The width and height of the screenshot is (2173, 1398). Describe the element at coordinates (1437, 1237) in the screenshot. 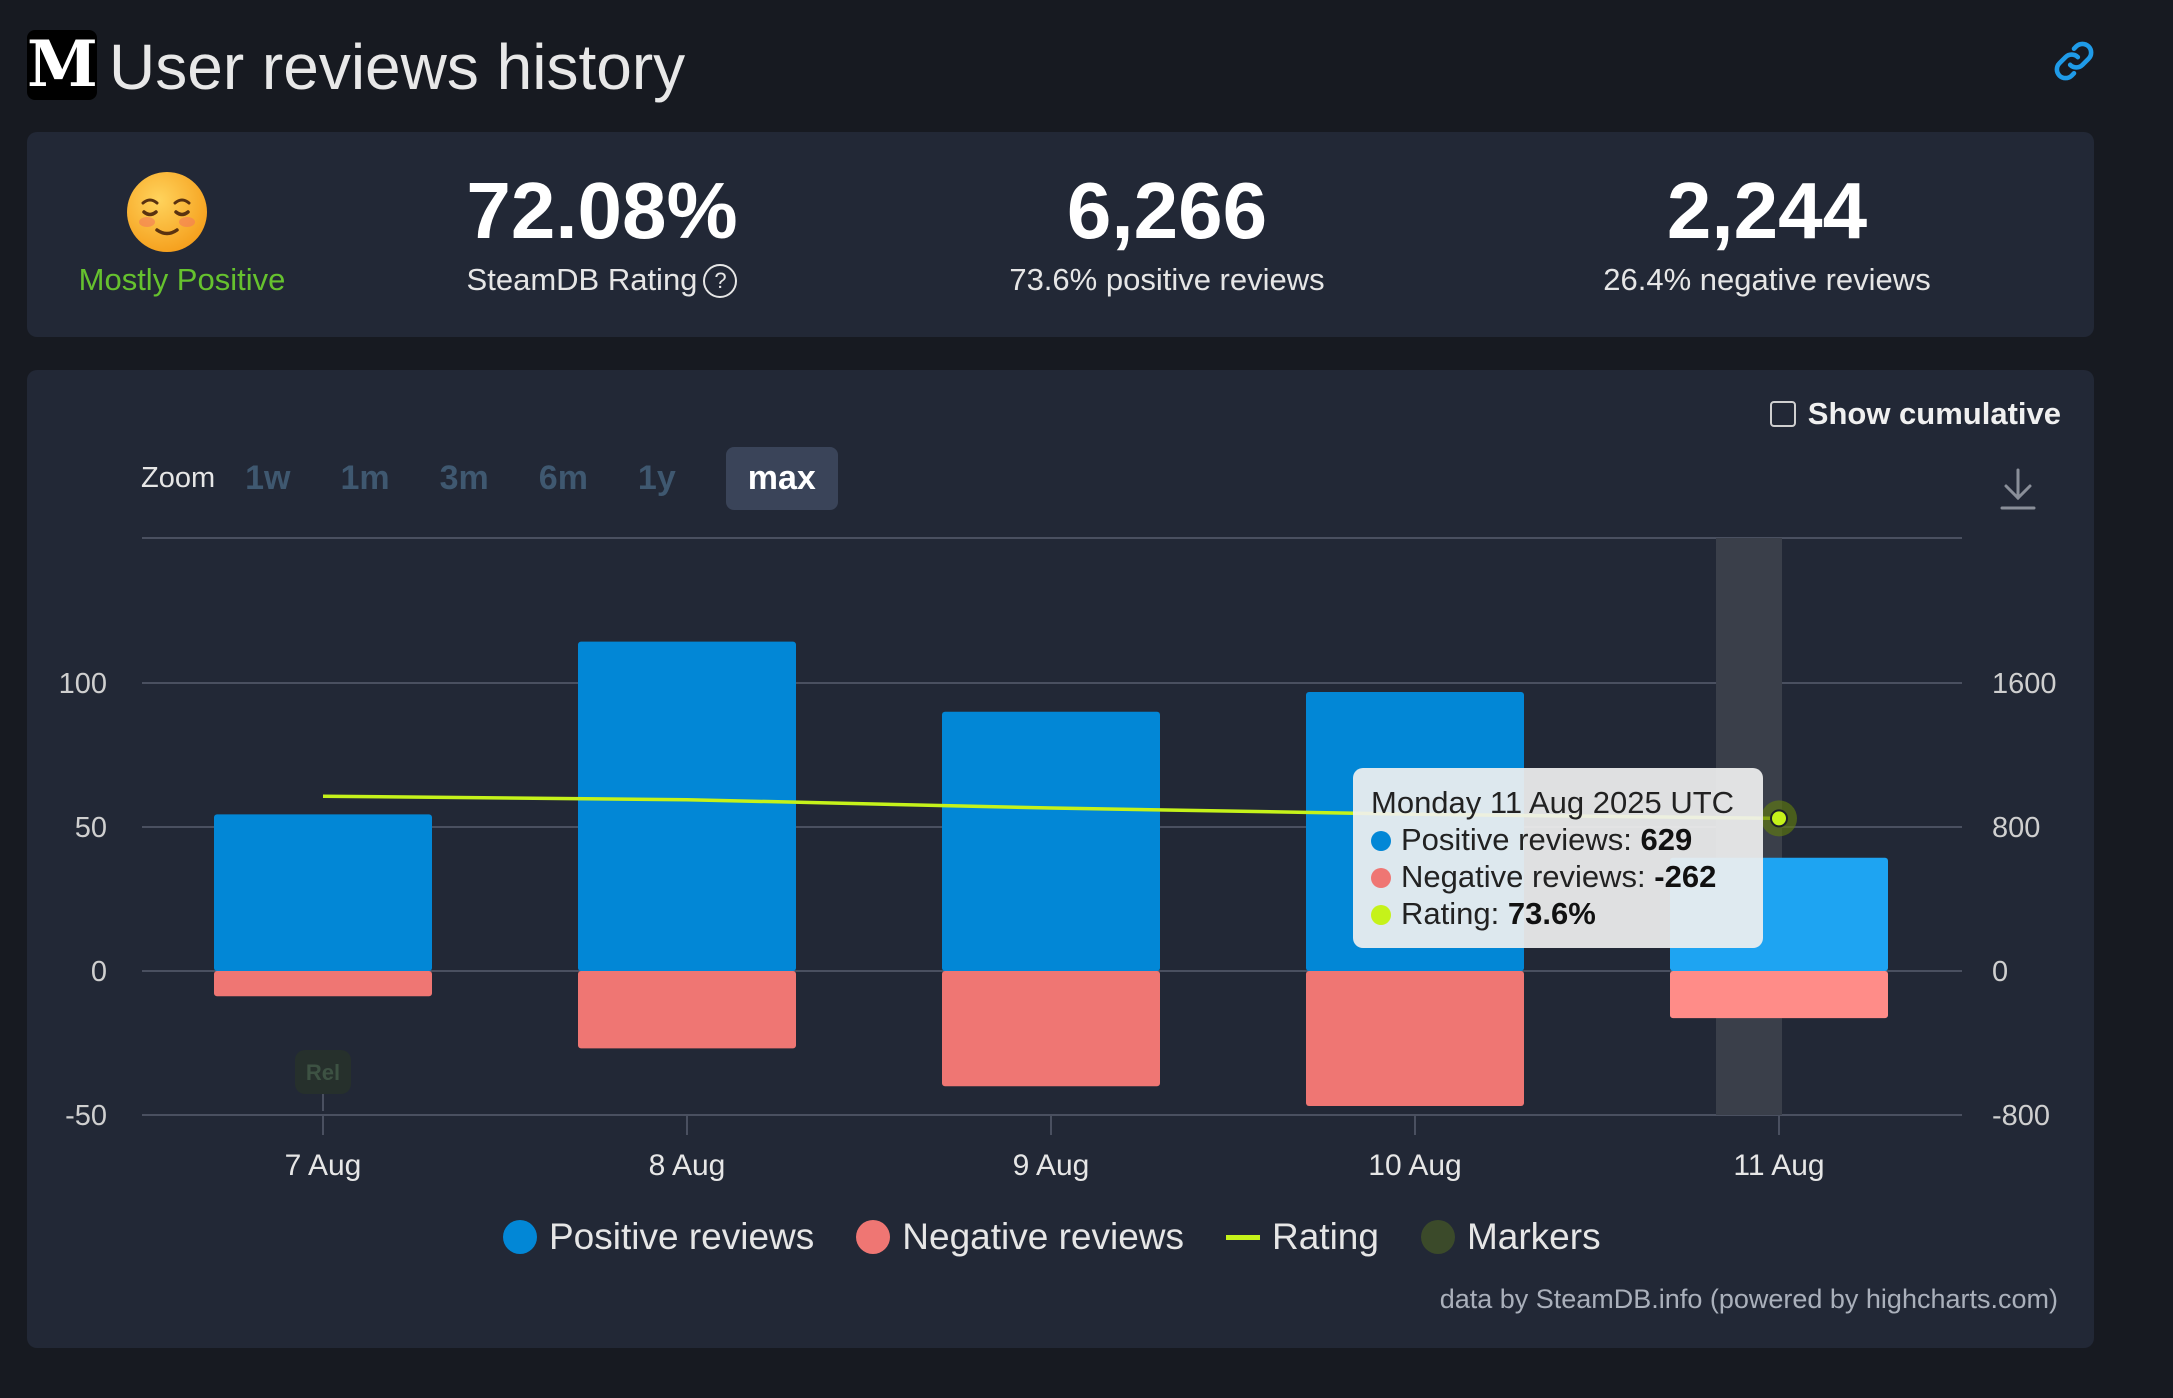

I see `markers-legend-icon` at that location.